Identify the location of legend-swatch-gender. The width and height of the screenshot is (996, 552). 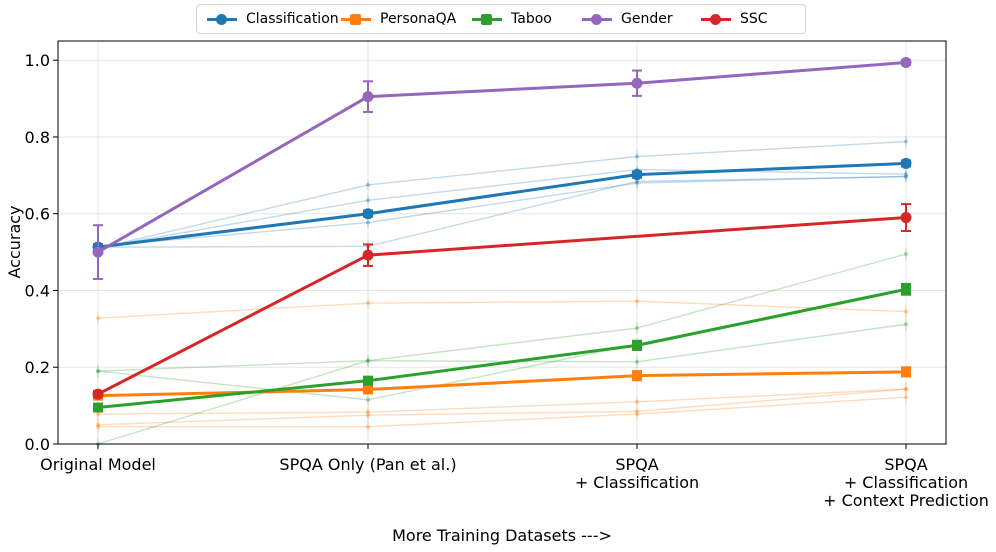
(597, 19).